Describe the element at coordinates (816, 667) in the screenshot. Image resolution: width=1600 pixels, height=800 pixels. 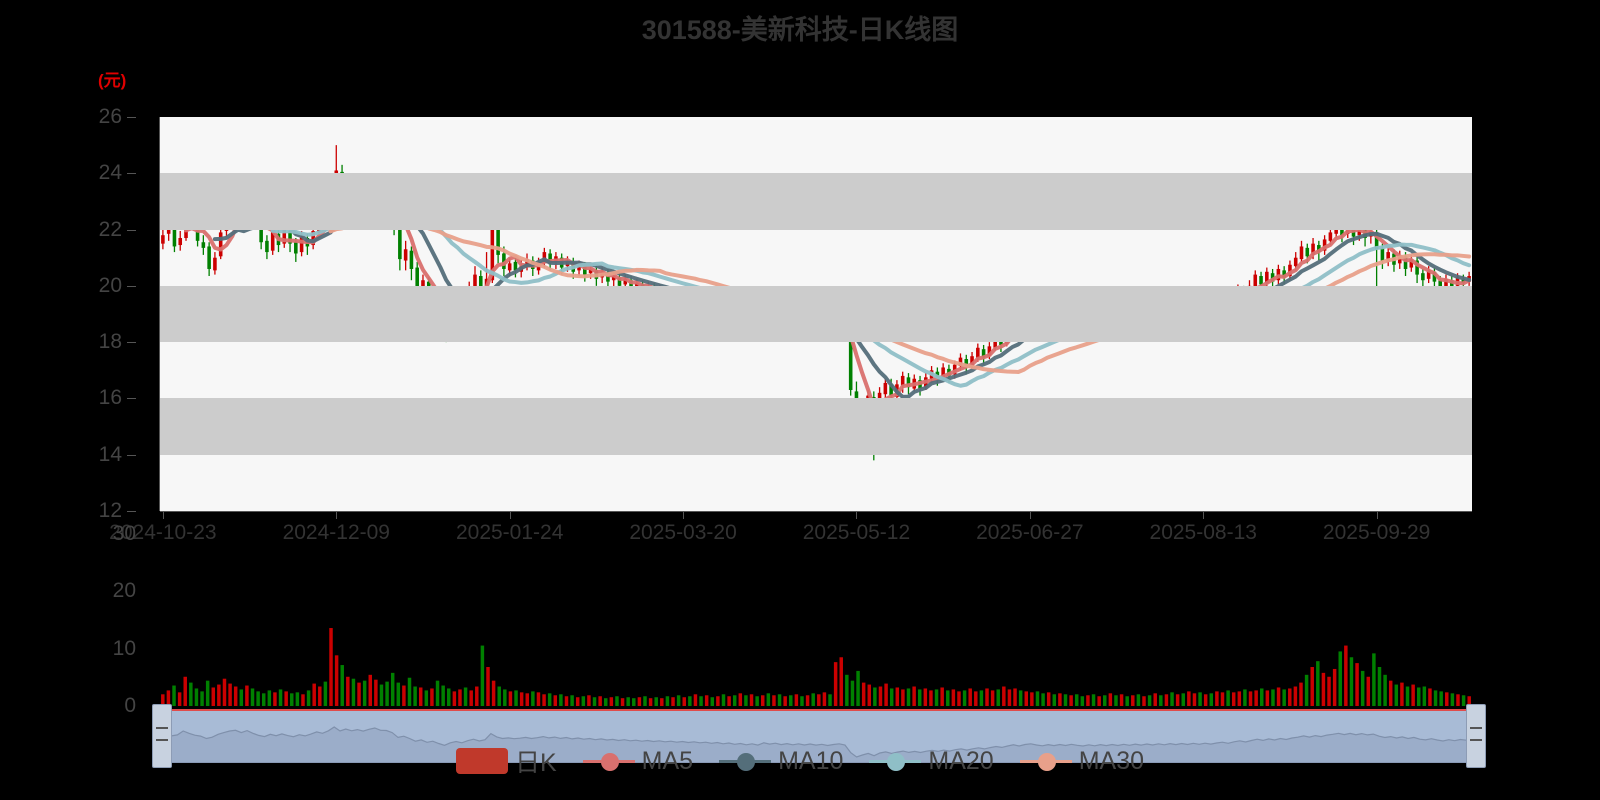
I see `volume-bars-canvas` at that location.